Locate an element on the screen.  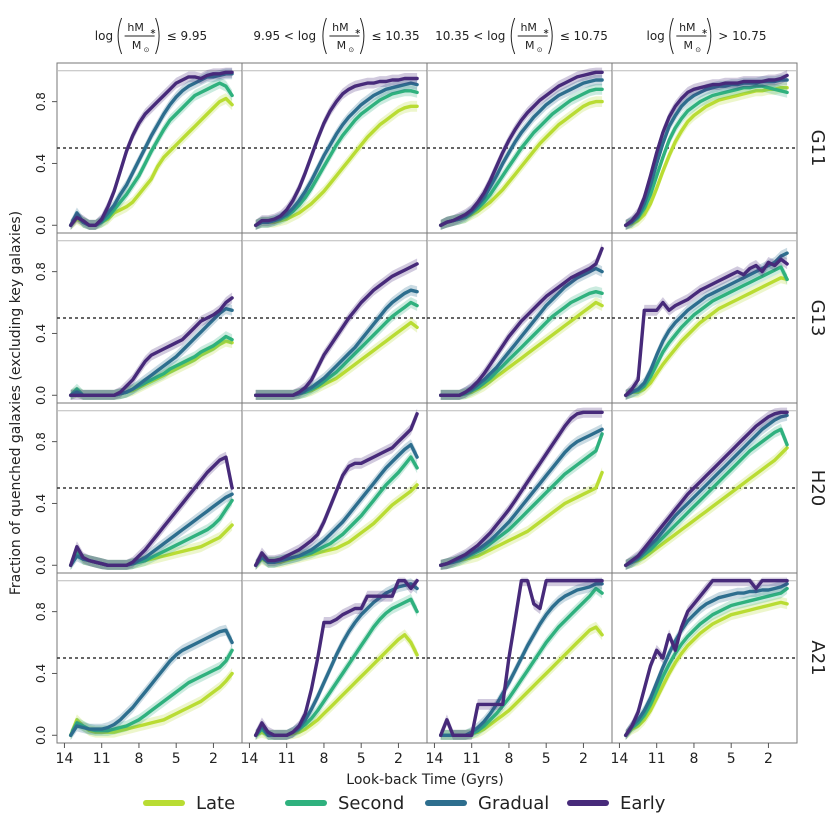
panel-G13-col4 is located at coordinates (704, 318).